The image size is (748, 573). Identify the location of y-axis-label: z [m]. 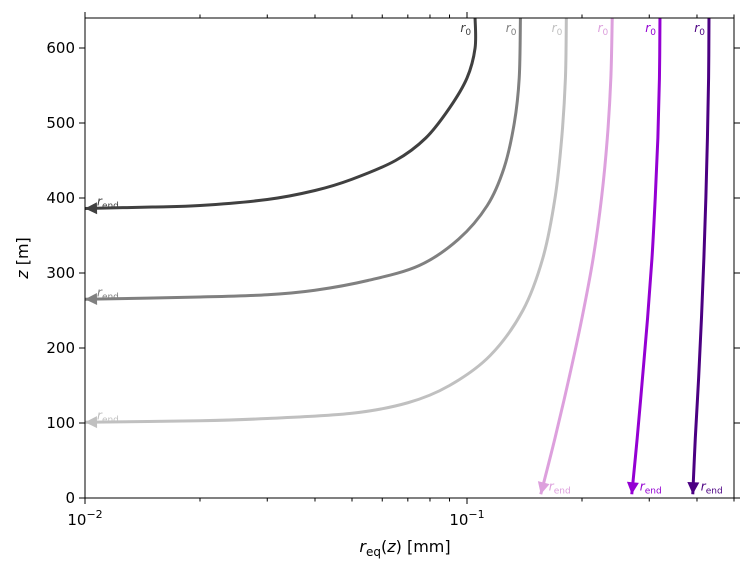
(22, 258).